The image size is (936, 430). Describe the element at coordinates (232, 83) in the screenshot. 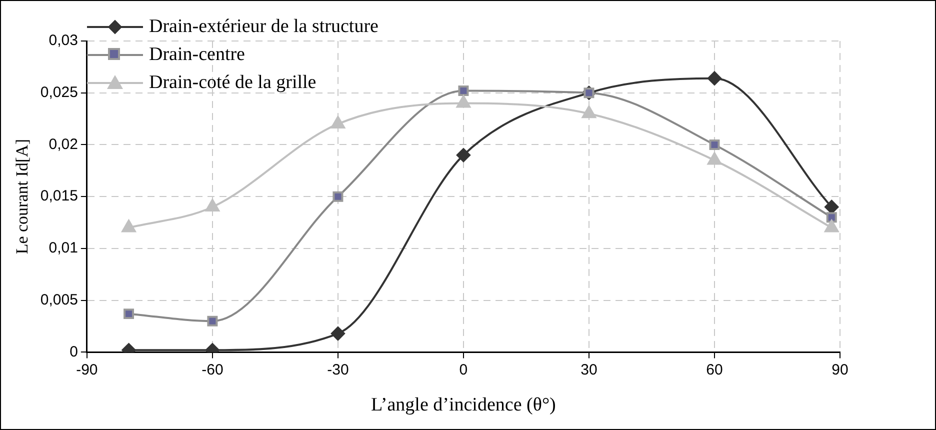

I see `legend-label: Drain-coté de la grille` at that location.